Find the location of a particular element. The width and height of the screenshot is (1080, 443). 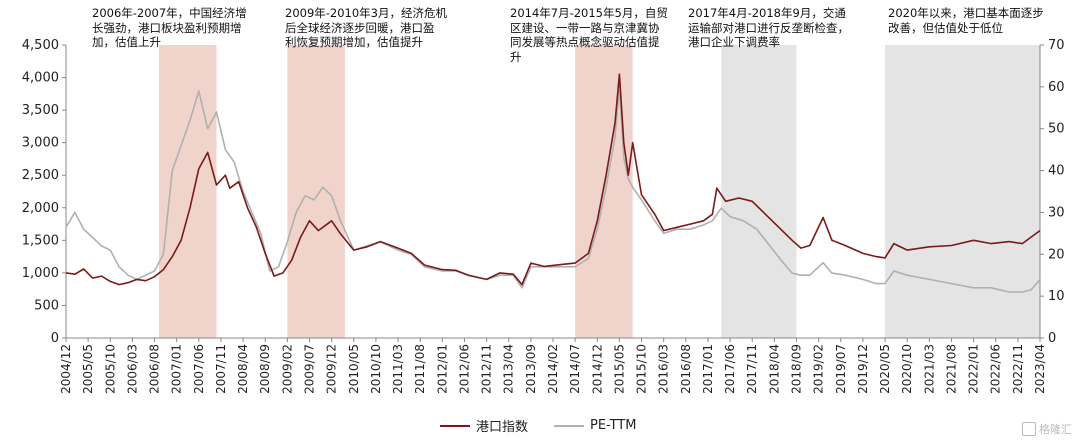

annotation-1: 2006年-2007年，中国经济增 长强劲，港口板块盈利预期增 加，估值上升 is located at coordinates (169, 27).